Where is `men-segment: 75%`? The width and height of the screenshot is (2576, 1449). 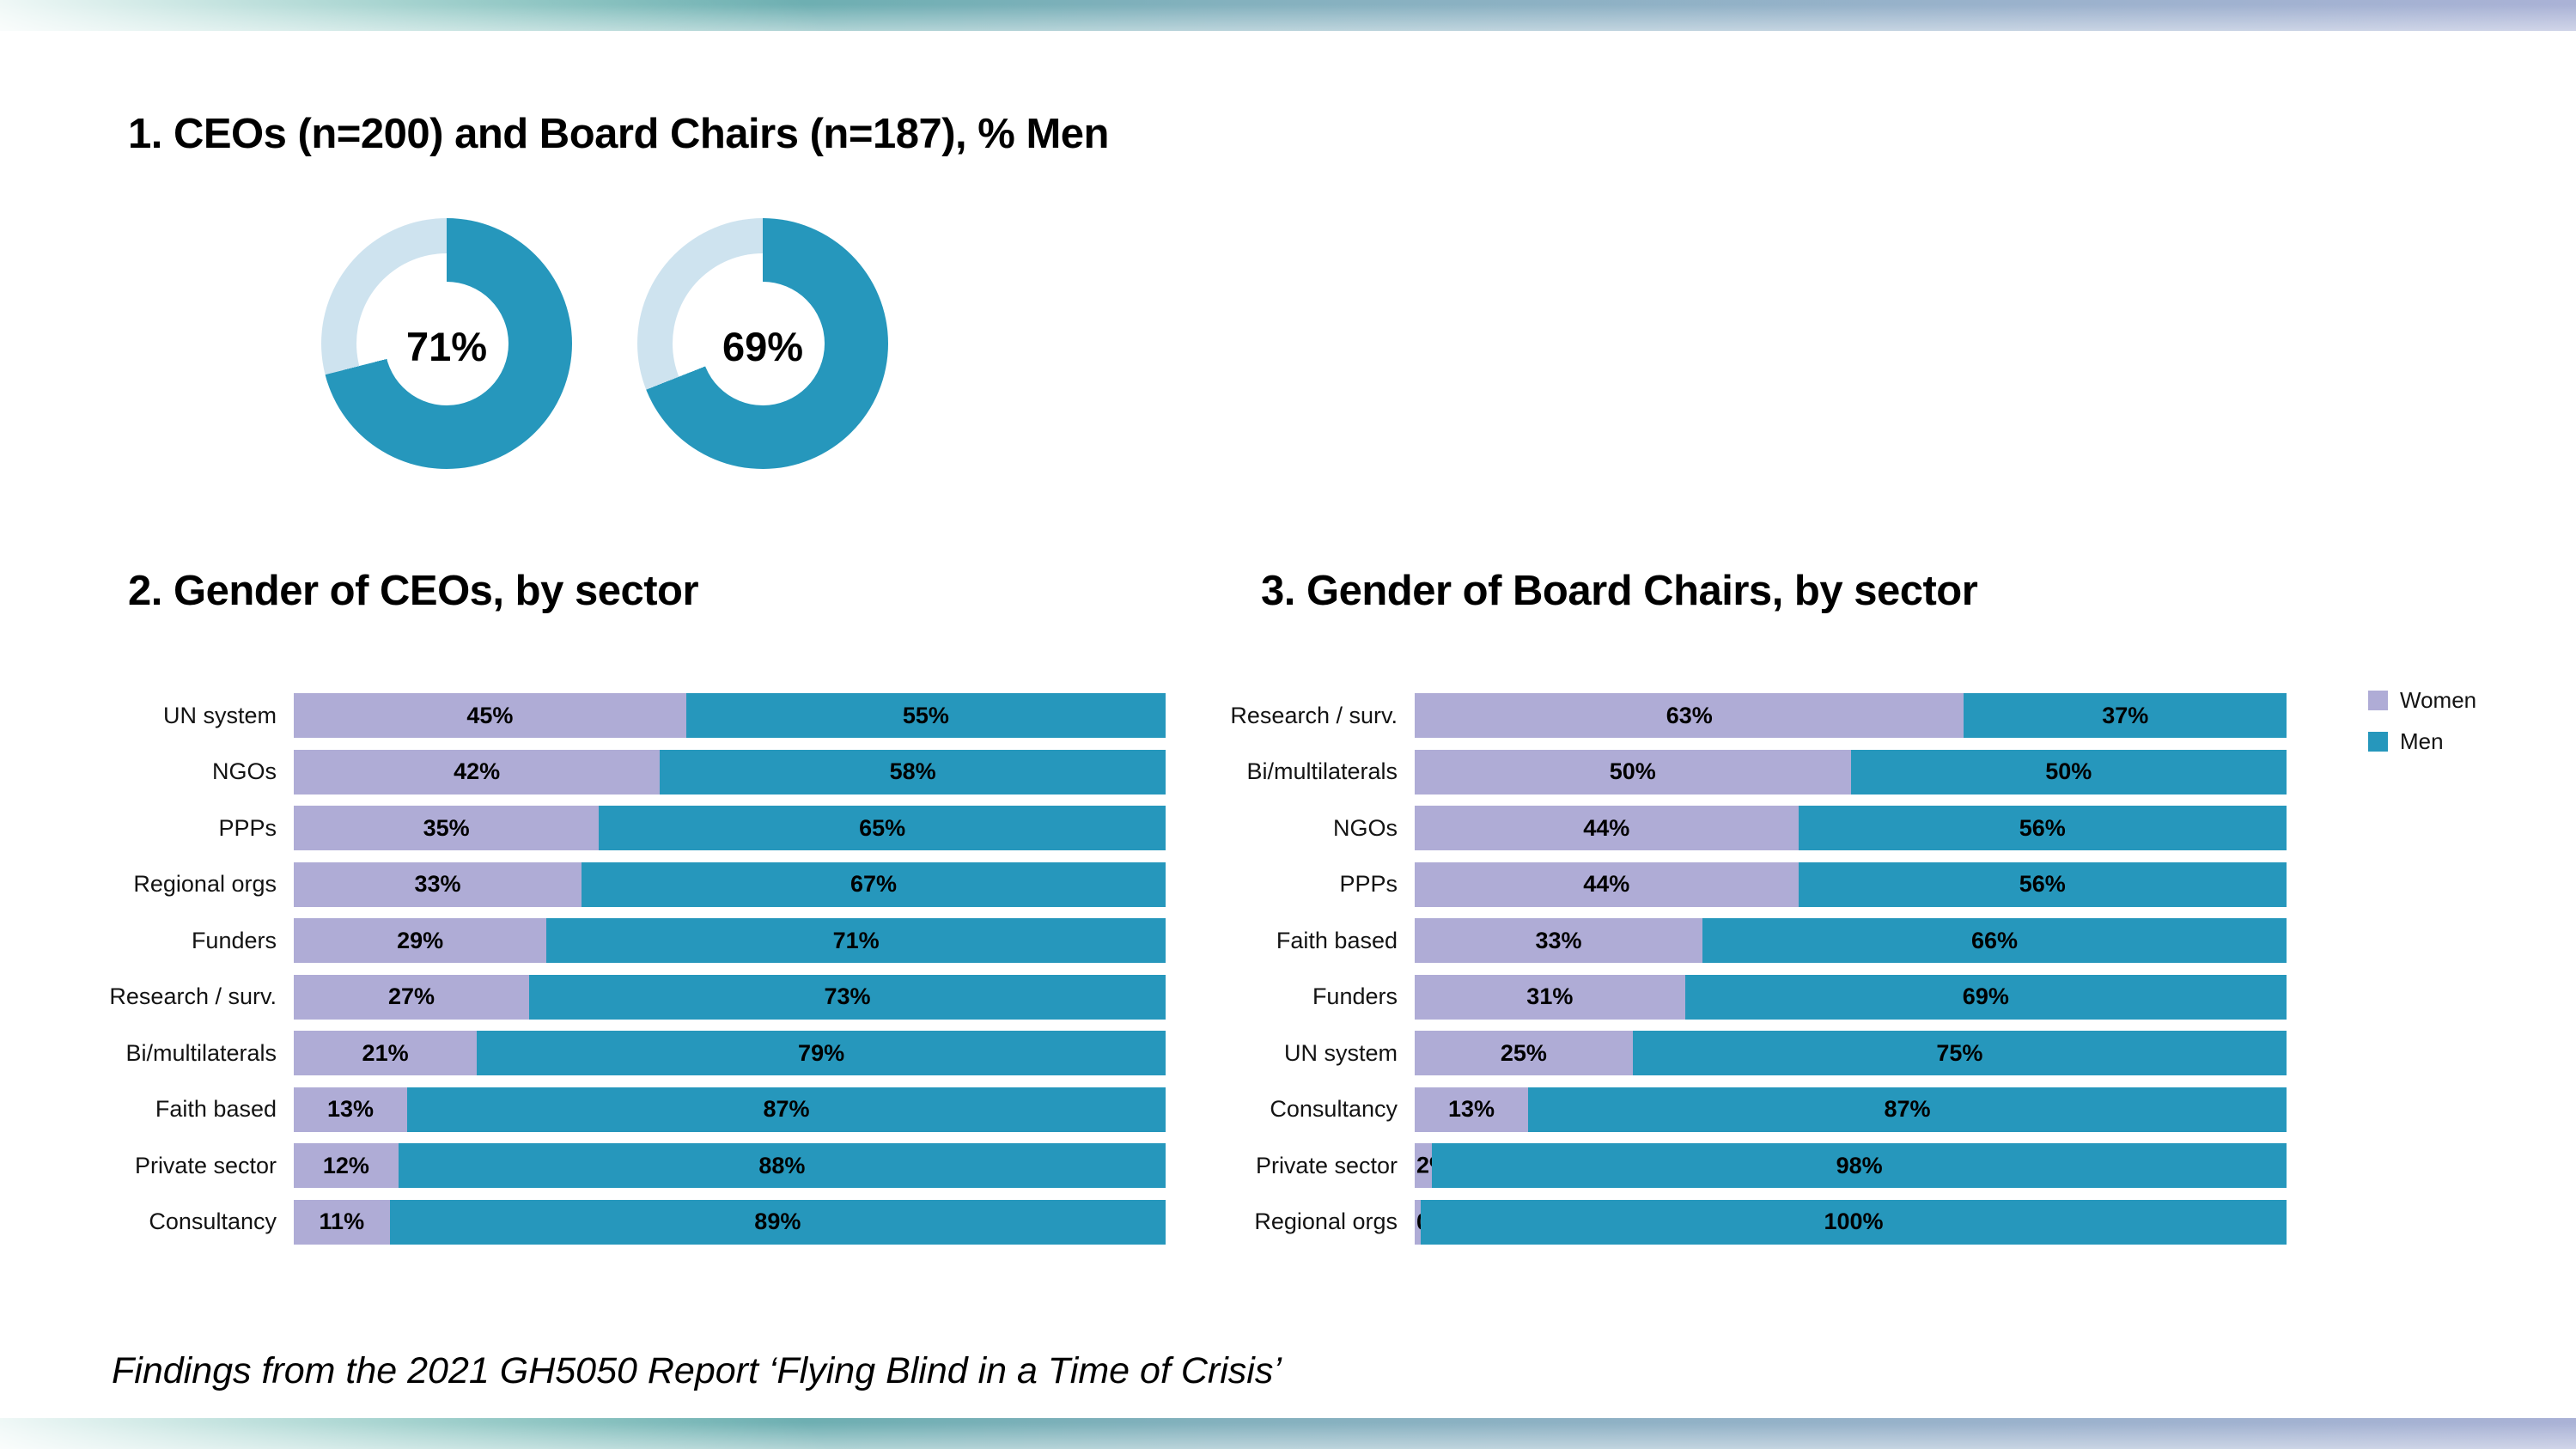
men-segment: 75% is located at coordinates (1959, 1053).